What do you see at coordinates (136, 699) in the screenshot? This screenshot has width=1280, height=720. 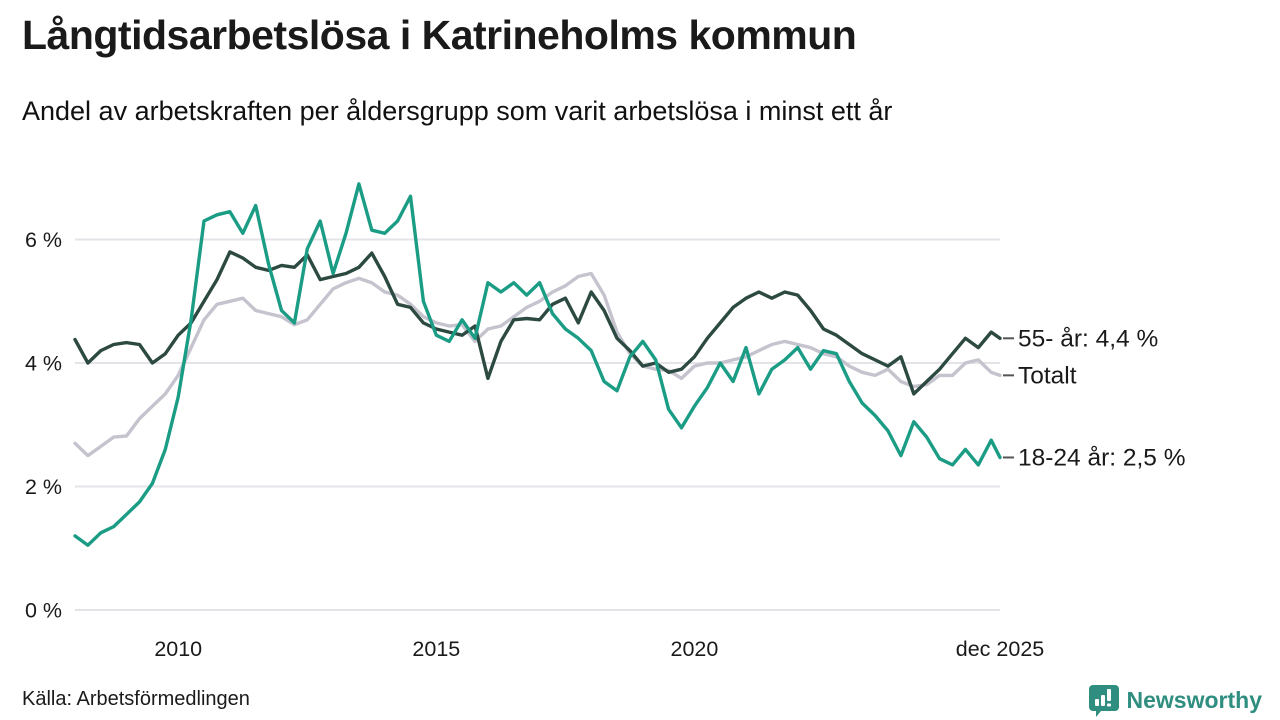 I see `source-note: Källa: Arbetsförmedlingen` at bounding box center [136, 699].